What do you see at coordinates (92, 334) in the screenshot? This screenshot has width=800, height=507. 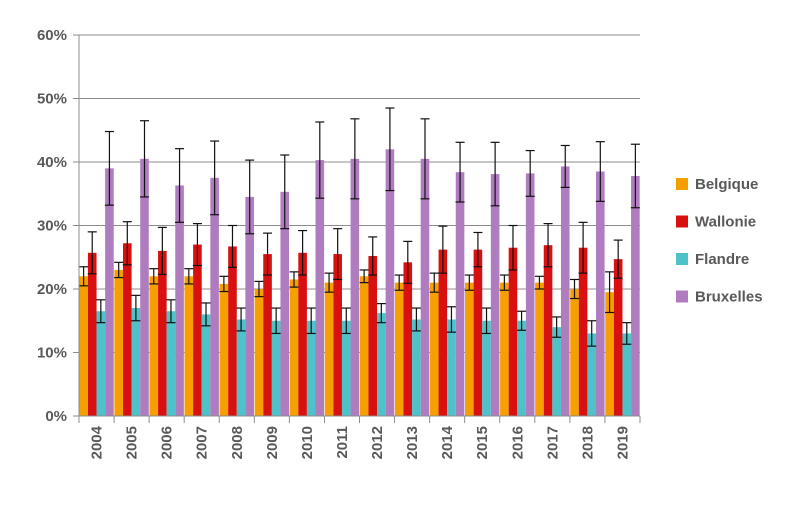 I see `bar-wallonie-2004` at bounding box center [92, 334].